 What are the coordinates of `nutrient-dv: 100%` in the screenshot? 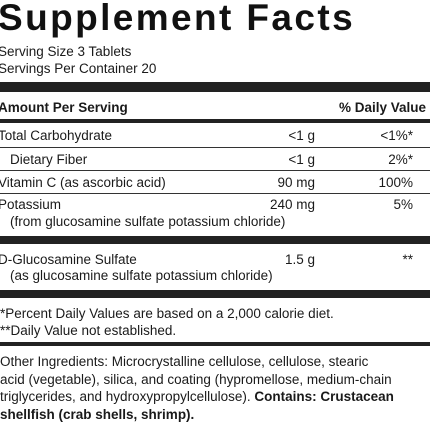 It's located at (395, 182).